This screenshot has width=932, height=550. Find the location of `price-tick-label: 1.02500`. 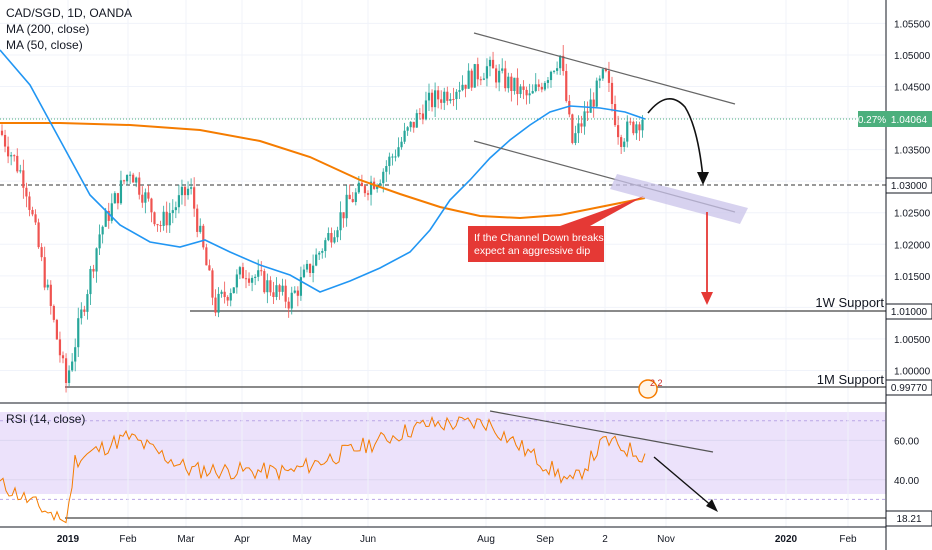

price-tick-label: 1.02500 is located at coordinates (912, 214).